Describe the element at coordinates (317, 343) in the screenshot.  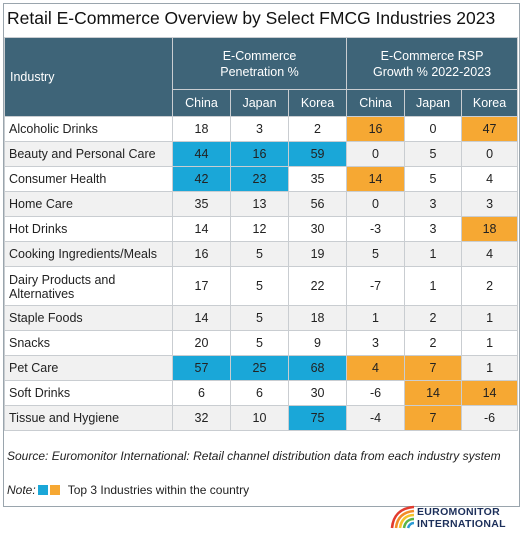
I see `value-cell: 9` at that location.